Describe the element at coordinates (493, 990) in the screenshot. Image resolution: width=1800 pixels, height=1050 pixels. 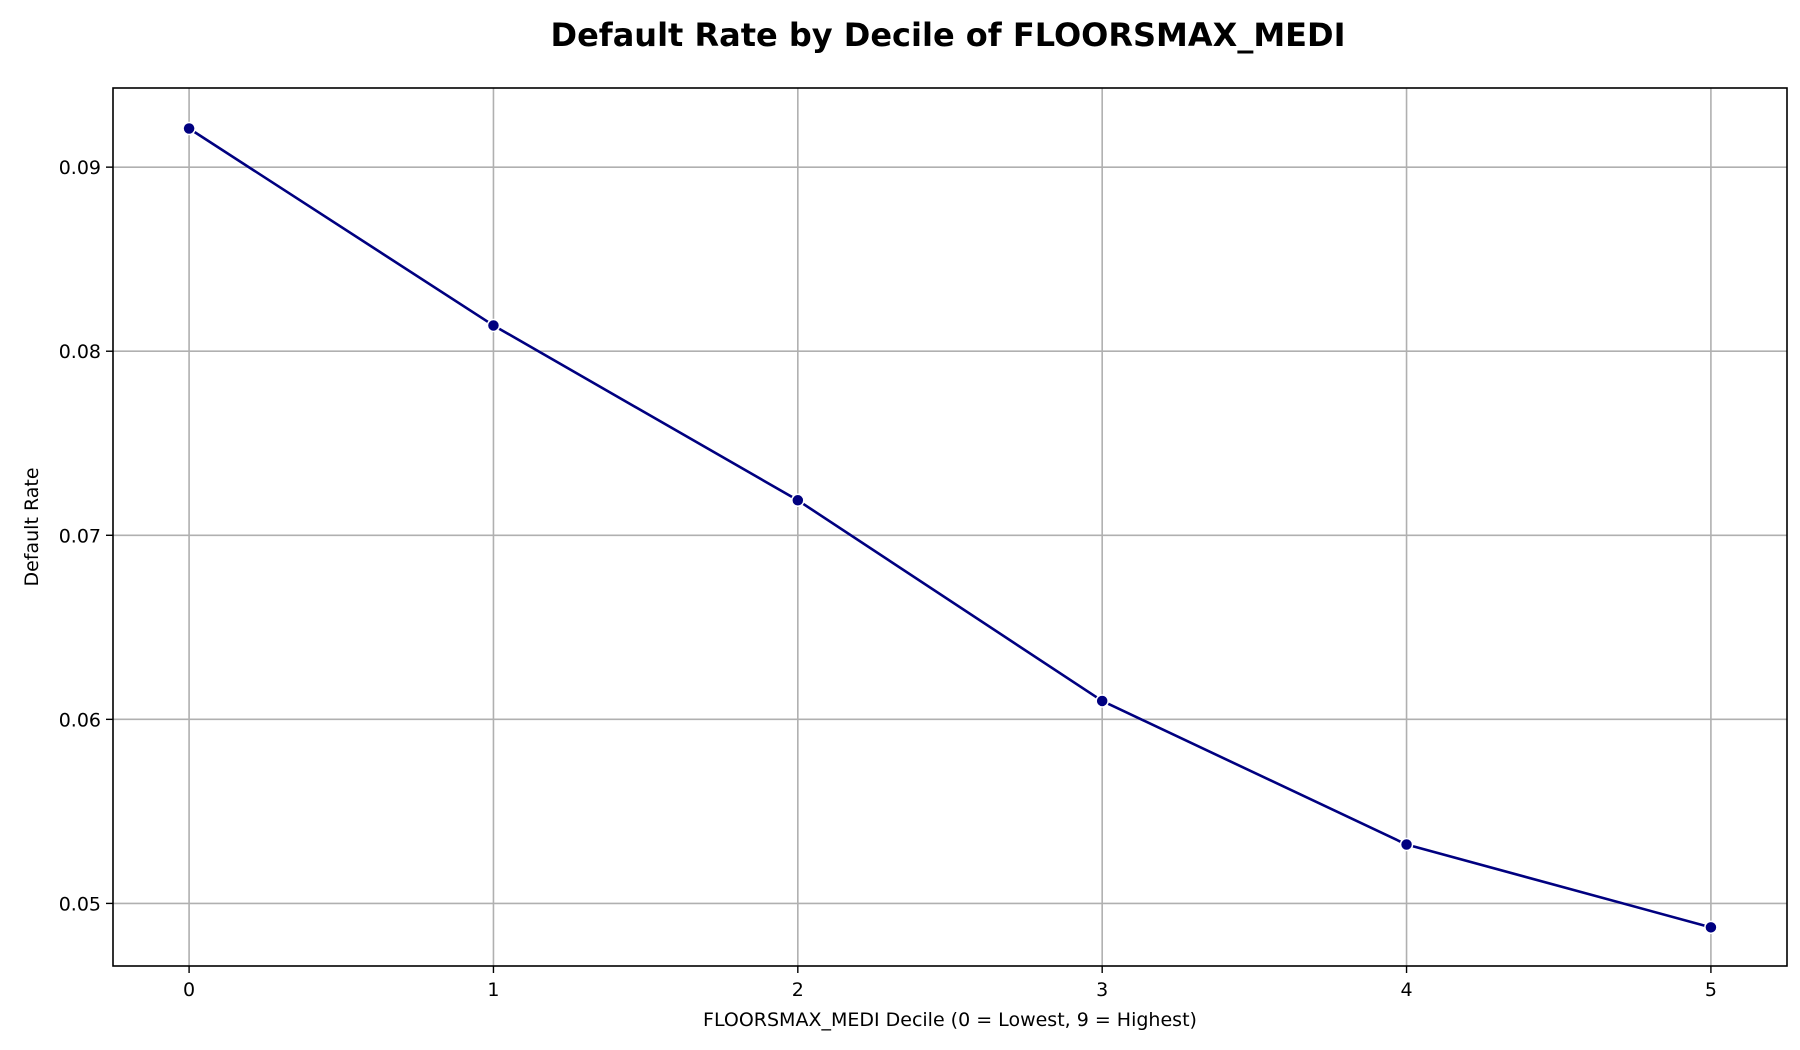
I see `x-tick-label: 1` at that location.